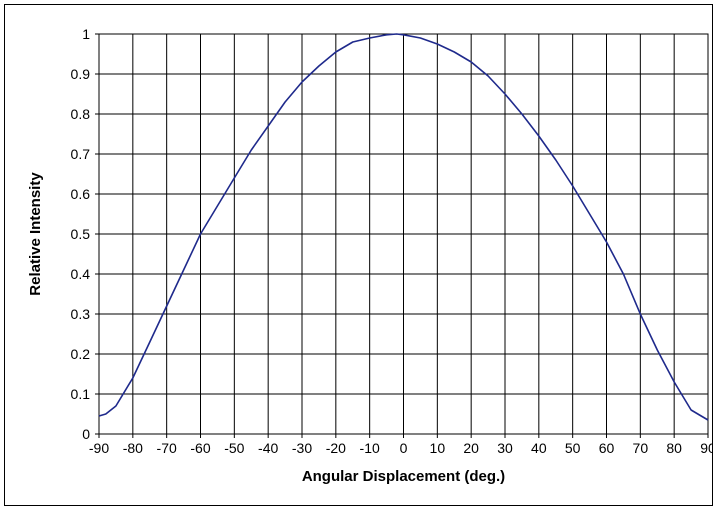 Image resolution: width=719 pixels, height=512 pixels. Describe the element at coordinates (81, 314) in the screenshot. I see `y-tick-label: 0.3` at that location.